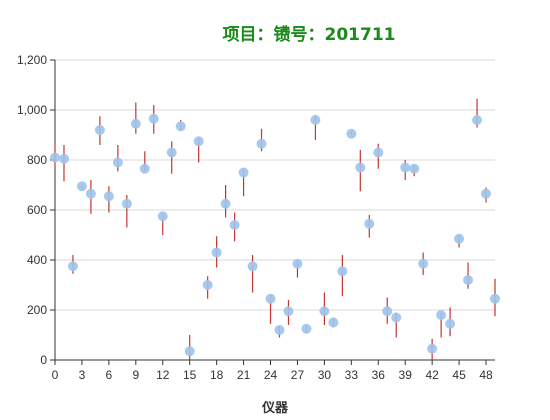  Describe the element at coordinates (109, 375) in the screenshot. I see `x-tick-label: 6` at that location.